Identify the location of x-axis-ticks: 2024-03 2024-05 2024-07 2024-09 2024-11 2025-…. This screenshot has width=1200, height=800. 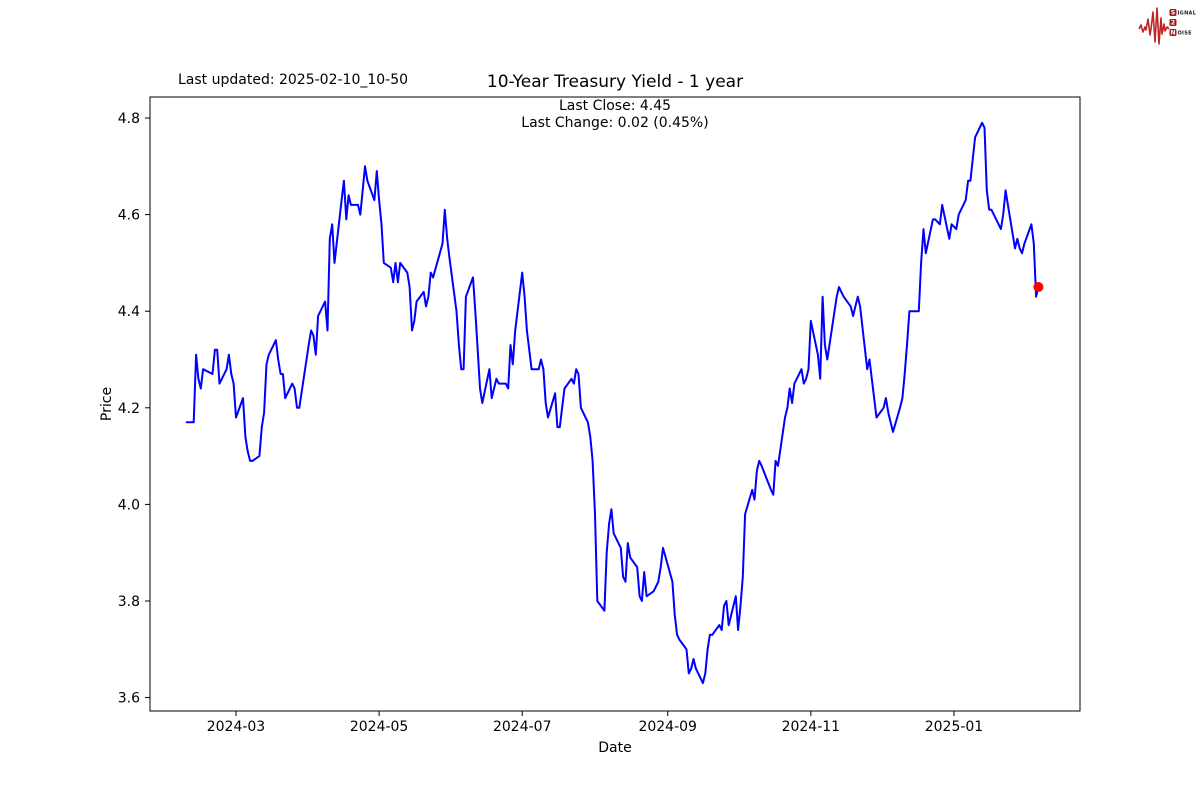
(595, 723).